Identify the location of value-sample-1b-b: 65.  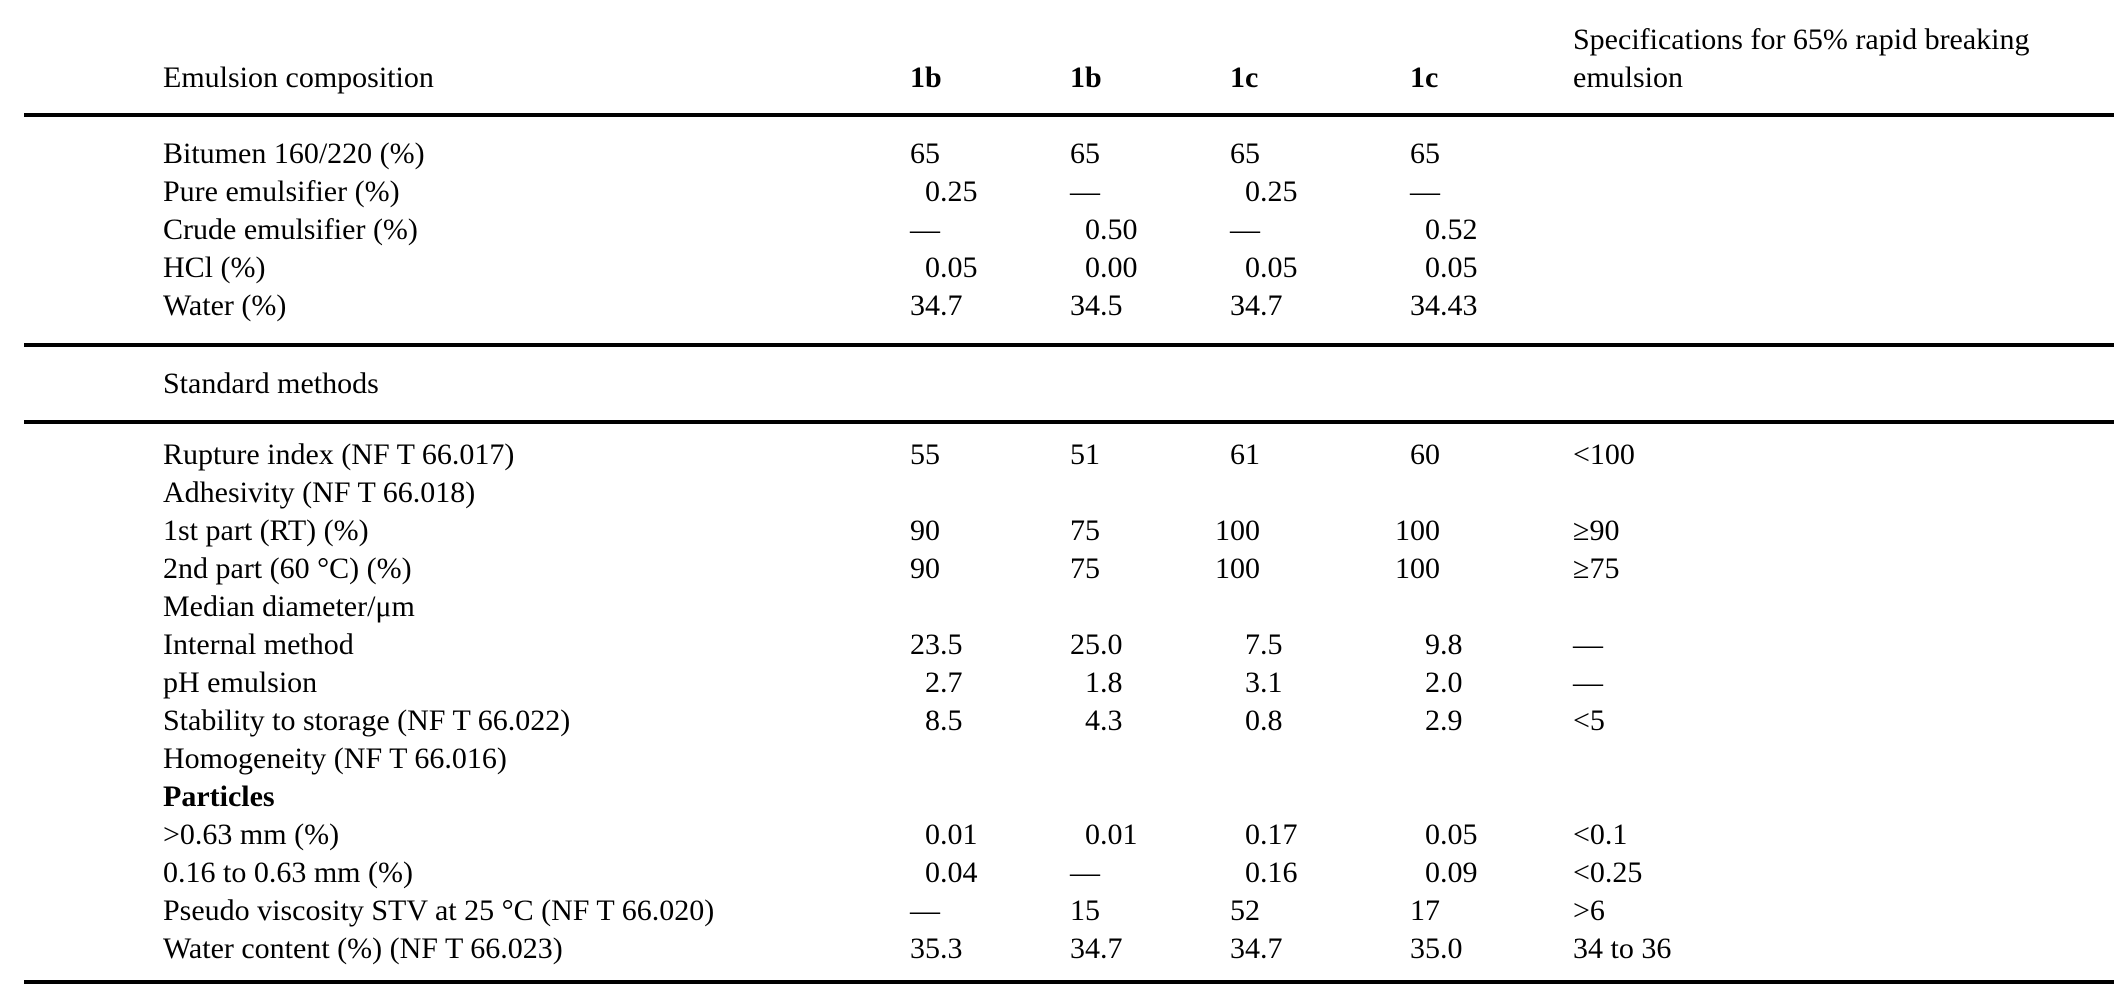
(1085, 153).